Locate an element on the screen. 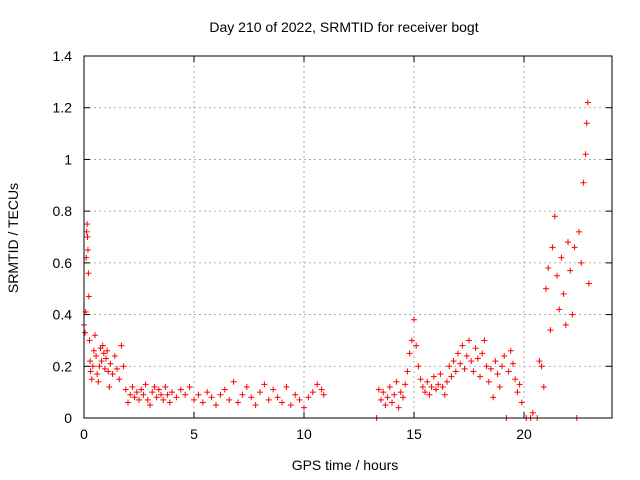 The width and height of the screenshot is (640, 480). x-tick-label: 5 is located at coordinates (194, 434).